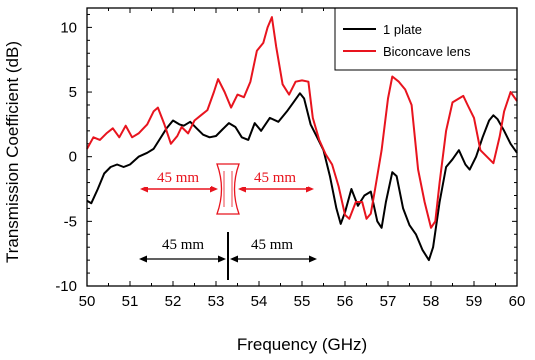 The image size is (535, 360). What do you see at coordinates (427, 51) in the screenshot?
I see `legend-label-biconcave-lens: Biconcave lens` at bounding box center [427, 51].